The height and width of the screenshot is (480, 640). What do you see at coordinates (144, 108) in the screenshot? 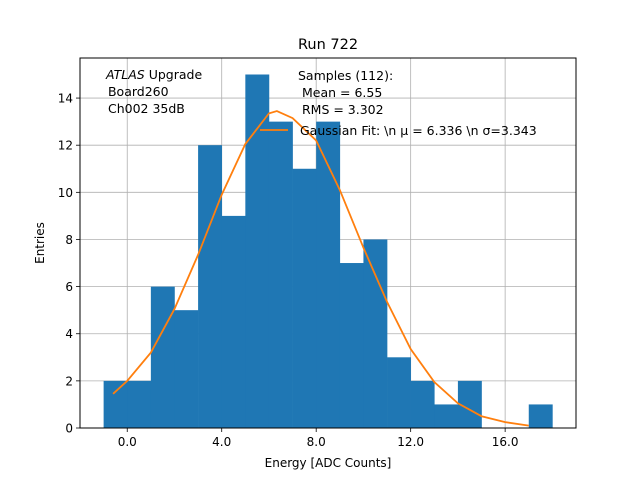
I see `annotation-line-3: Ch002 35dB` at bounding box center [144, 108].